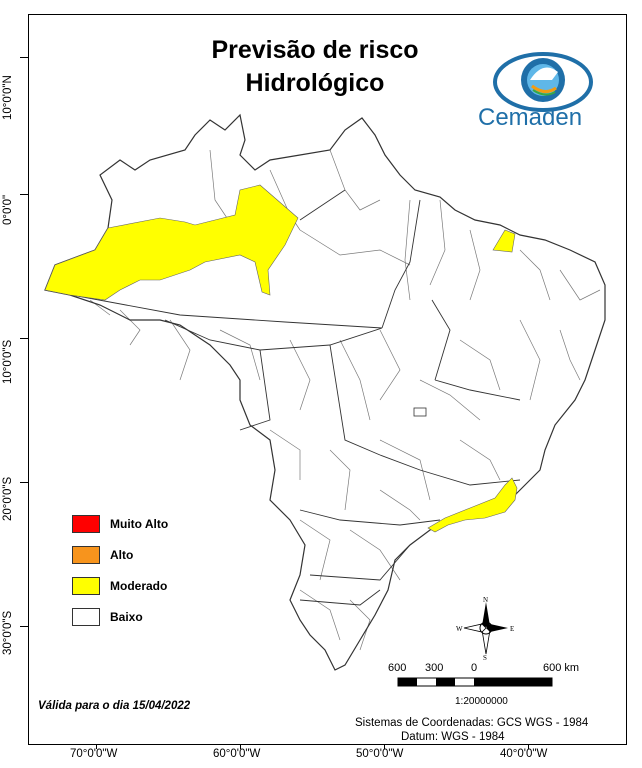 This screenshot has height=768, width=642. Describe the element at coordinates (420, 412) in the screenshot. I see `federal-district` at that location.